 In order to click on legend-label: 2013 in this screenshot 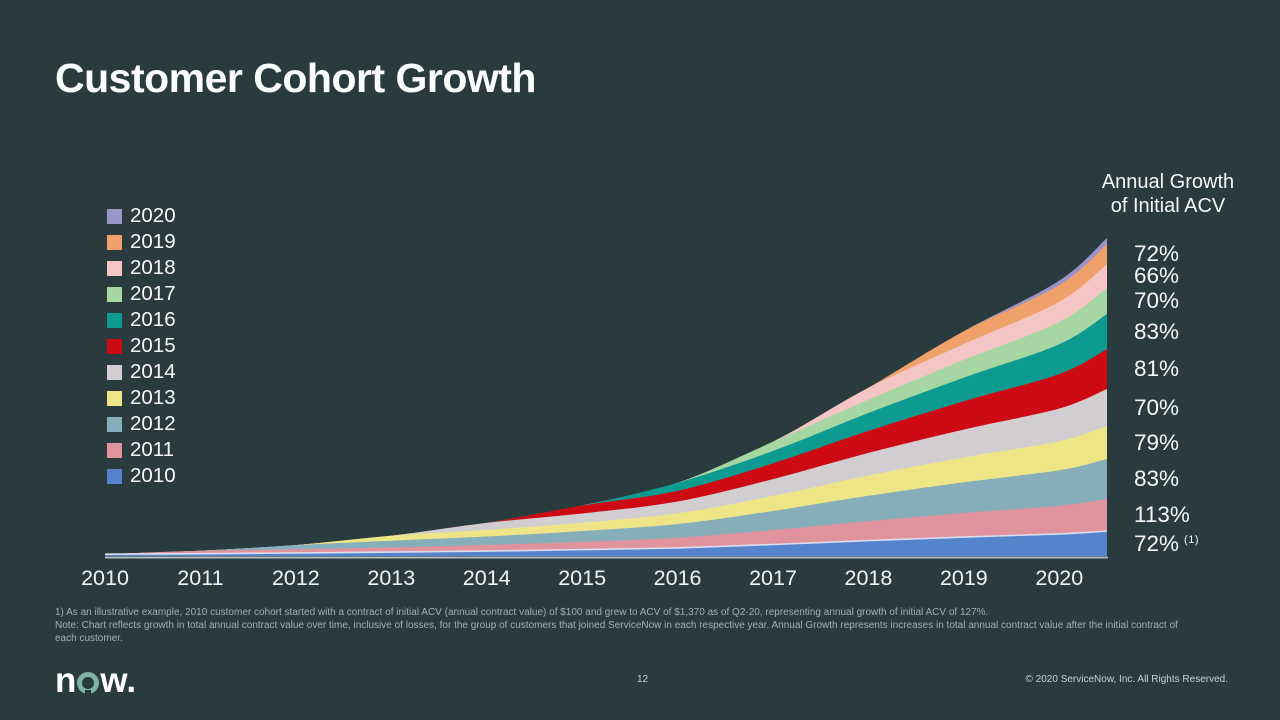, I will do `click(153, 397)`.